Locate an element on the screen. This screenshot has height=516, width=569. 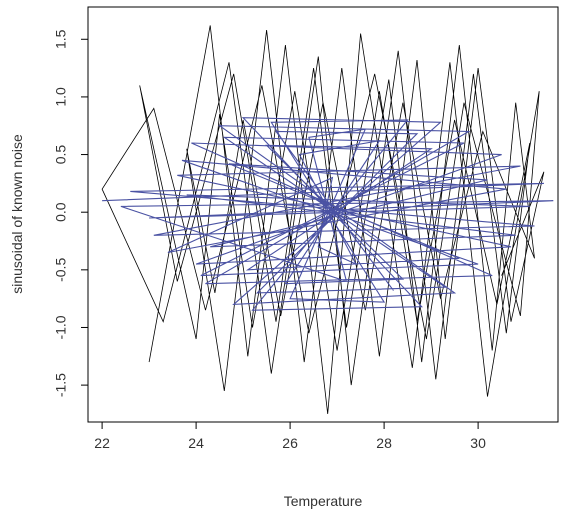
x-tick-label: 28 is located at coordinates (384, 443).